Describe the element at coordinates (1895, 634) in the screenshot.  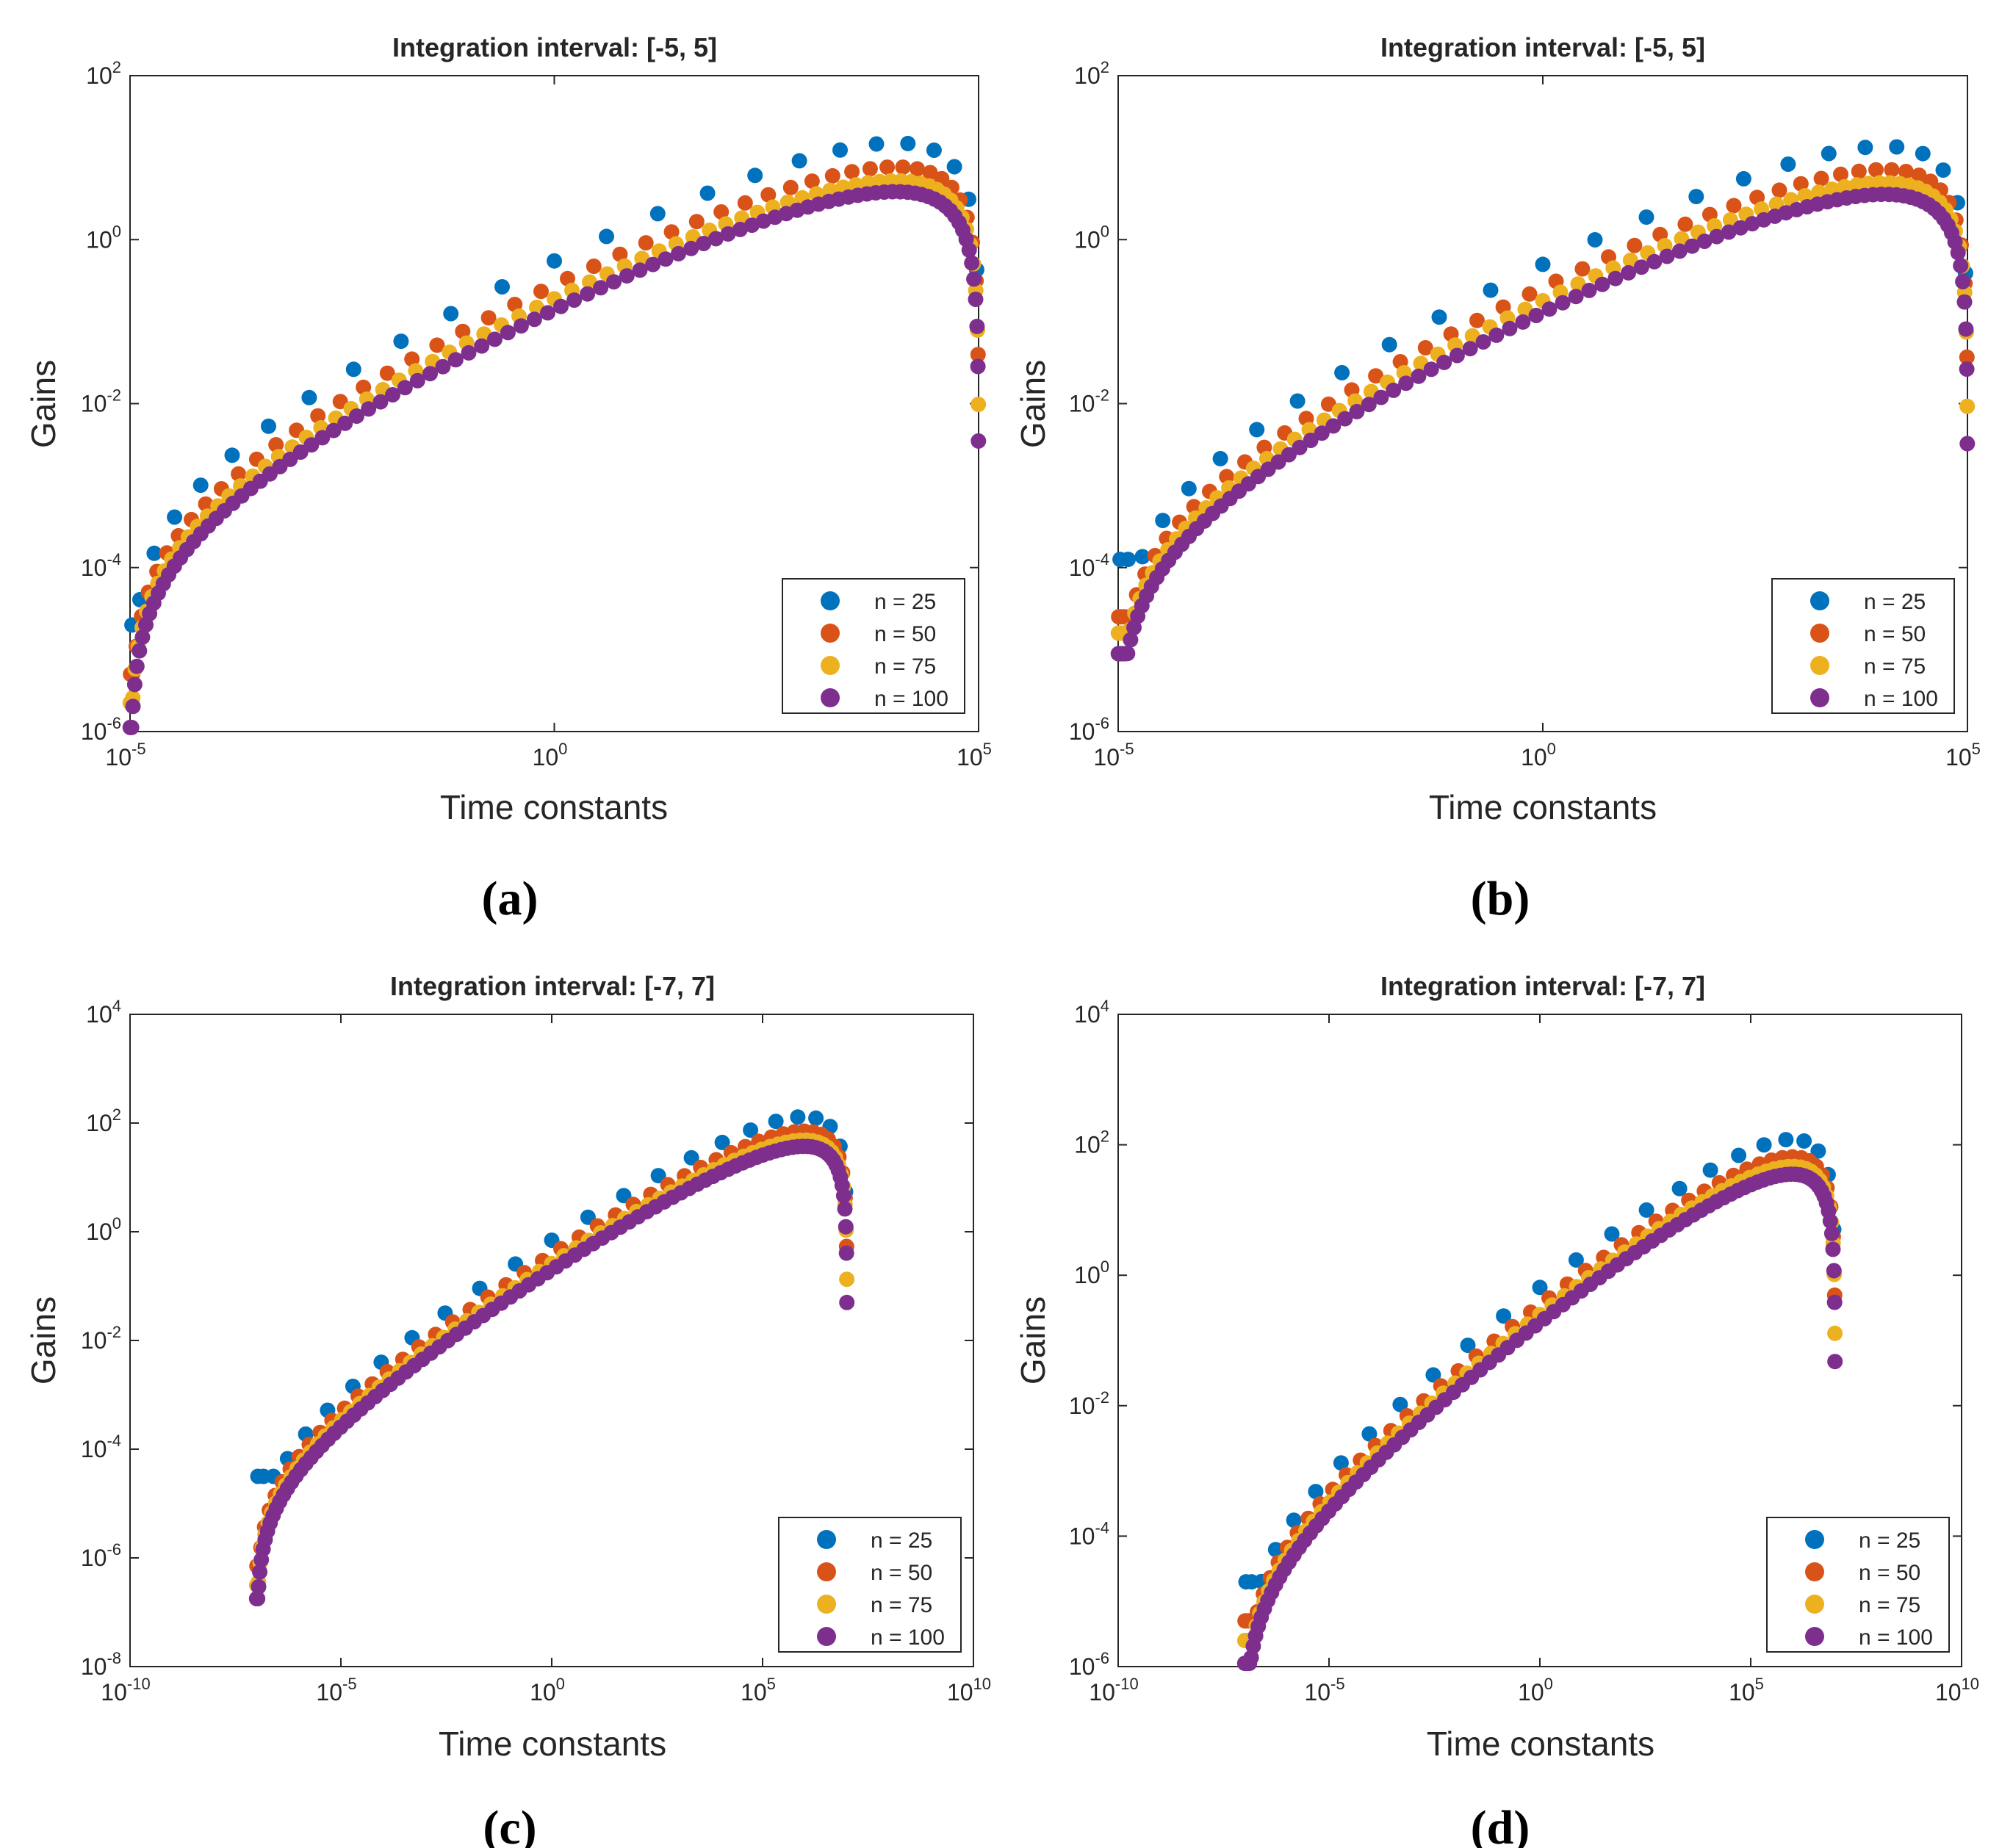
I see `legend-label-n50: n = 50` at that location.